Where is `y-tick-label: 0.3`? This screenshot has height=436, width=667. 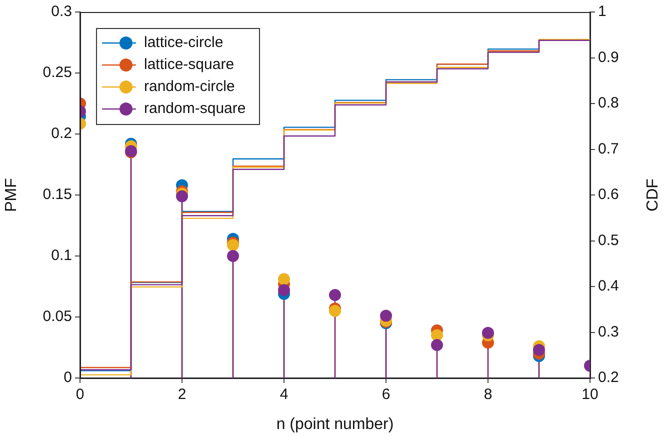
y-tick-label: 0.3 is located at coordinates (61, 11).